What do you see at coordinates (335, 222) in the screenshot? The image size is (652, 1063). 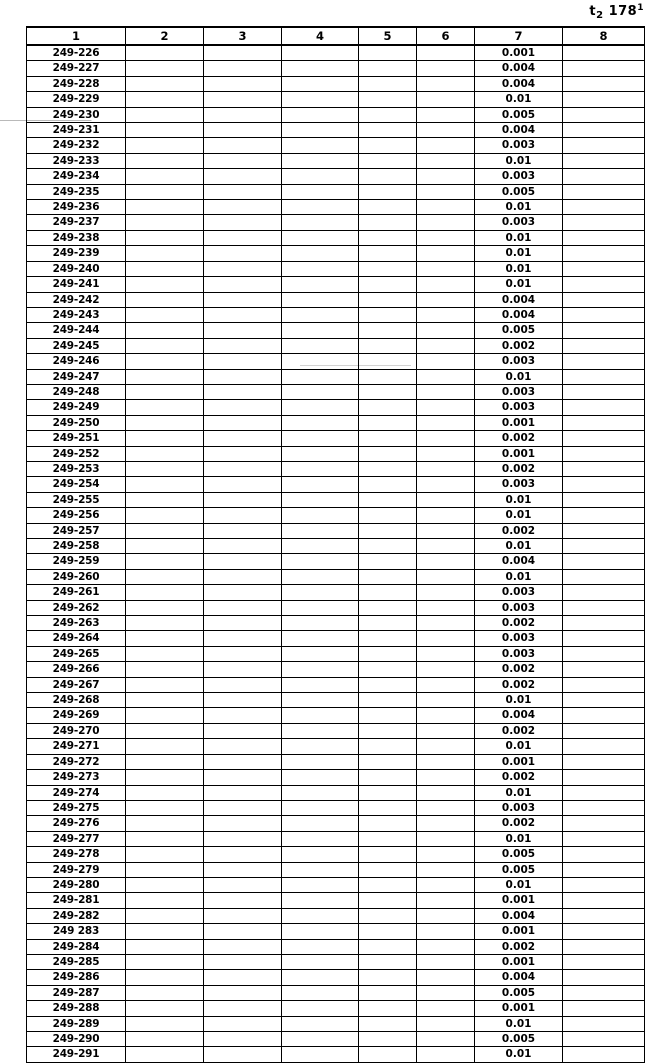 I see `table-row: 249-237 0.003` at bounding box center [335, 222].